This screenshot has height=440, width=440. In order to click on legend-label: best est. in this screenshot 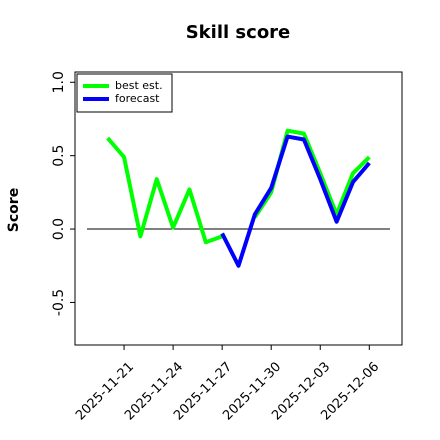, I will do `click(139, 85)`.